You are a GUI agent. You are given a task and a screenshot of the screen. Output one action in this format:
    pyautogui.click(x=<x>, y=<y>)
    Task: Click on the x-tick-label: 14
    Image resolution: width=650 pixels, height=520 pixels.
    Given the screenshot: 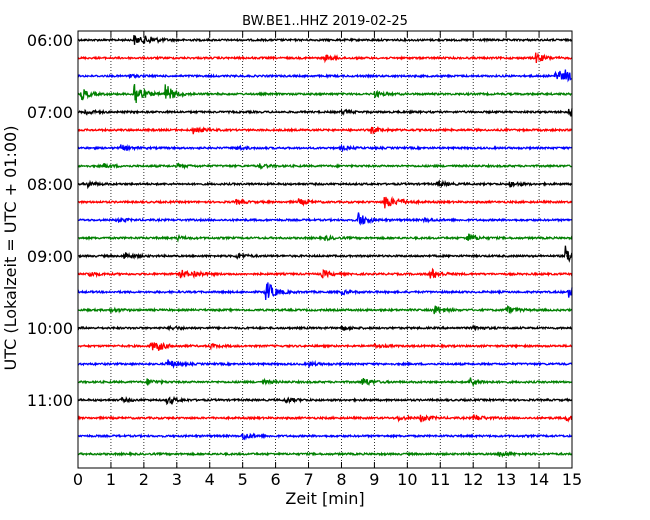 What is the action you would take?
    pyautogui.click(x=539, y=479)
    